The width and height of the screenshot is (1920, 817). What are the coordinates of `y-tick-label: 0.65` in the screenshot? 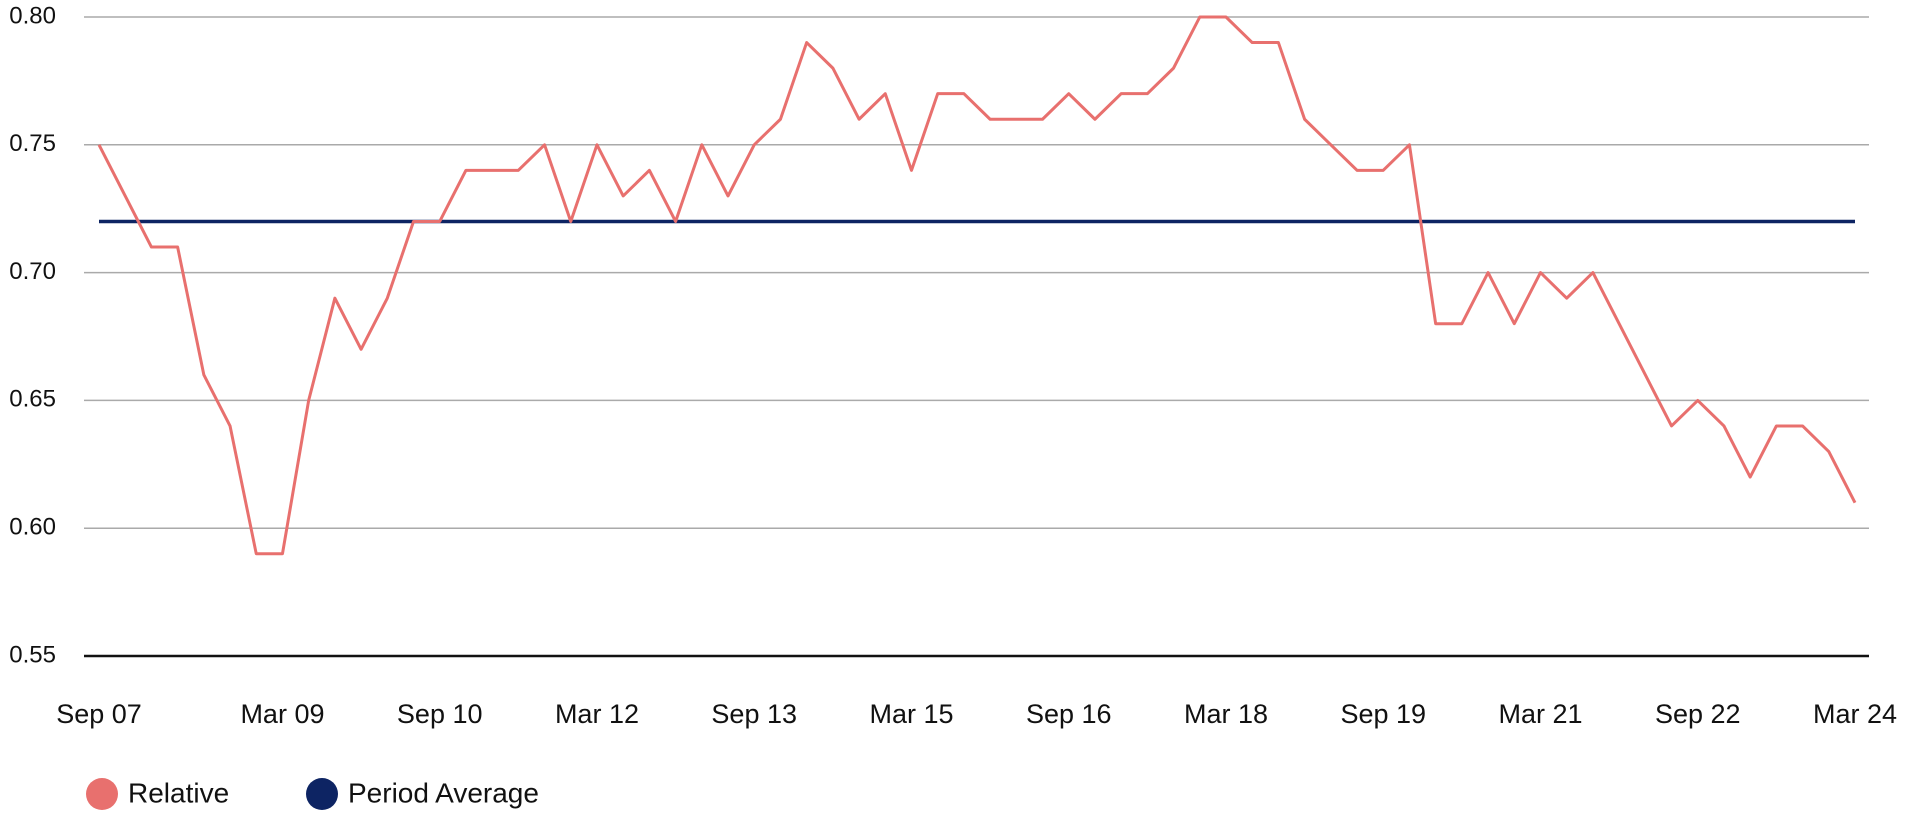 It's located at (32, 399).